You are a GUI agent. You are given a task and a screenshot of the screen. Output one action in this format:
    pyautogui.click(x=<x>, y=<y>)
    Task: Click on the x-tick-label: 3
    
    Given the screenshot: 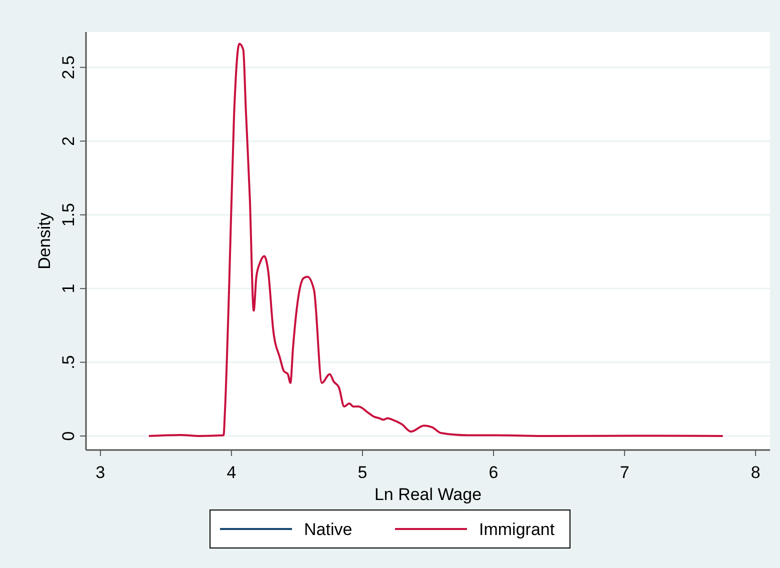 What is the action you would take?
    pyautogui.click(x=101, y=472)
    